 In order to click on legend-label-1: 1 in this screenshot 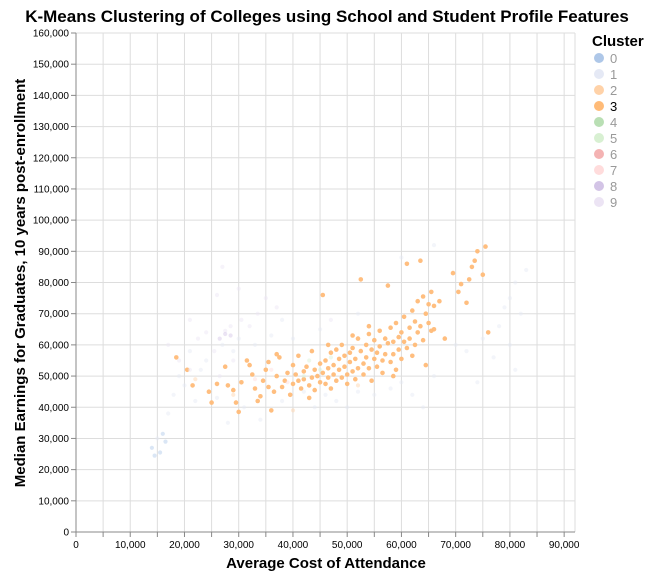, I will do `click(613, 74)`.